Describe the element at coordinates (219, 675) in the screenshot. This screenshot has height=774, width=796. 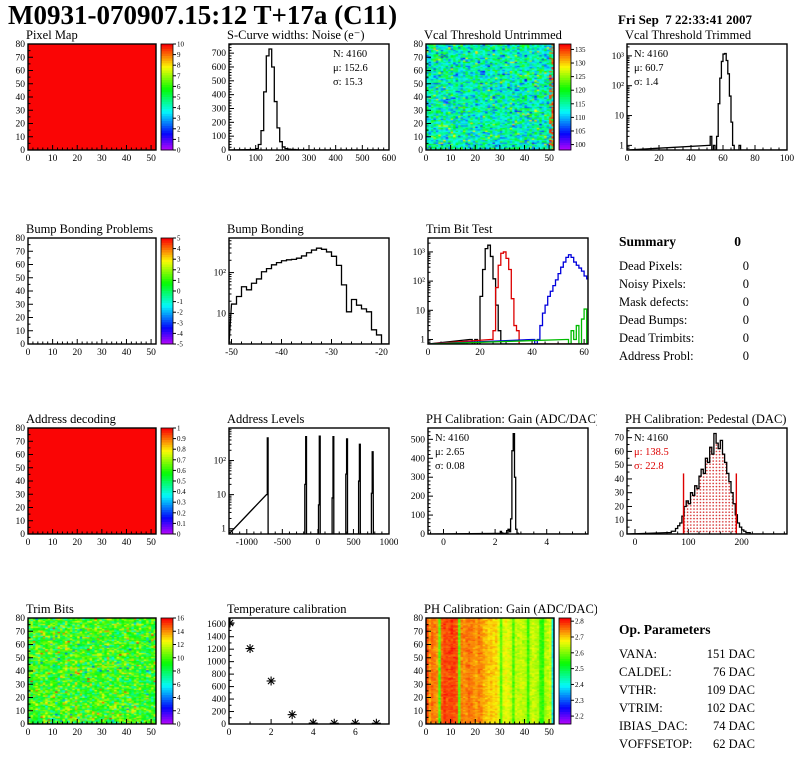
I see `svg-text: 800` at that location.